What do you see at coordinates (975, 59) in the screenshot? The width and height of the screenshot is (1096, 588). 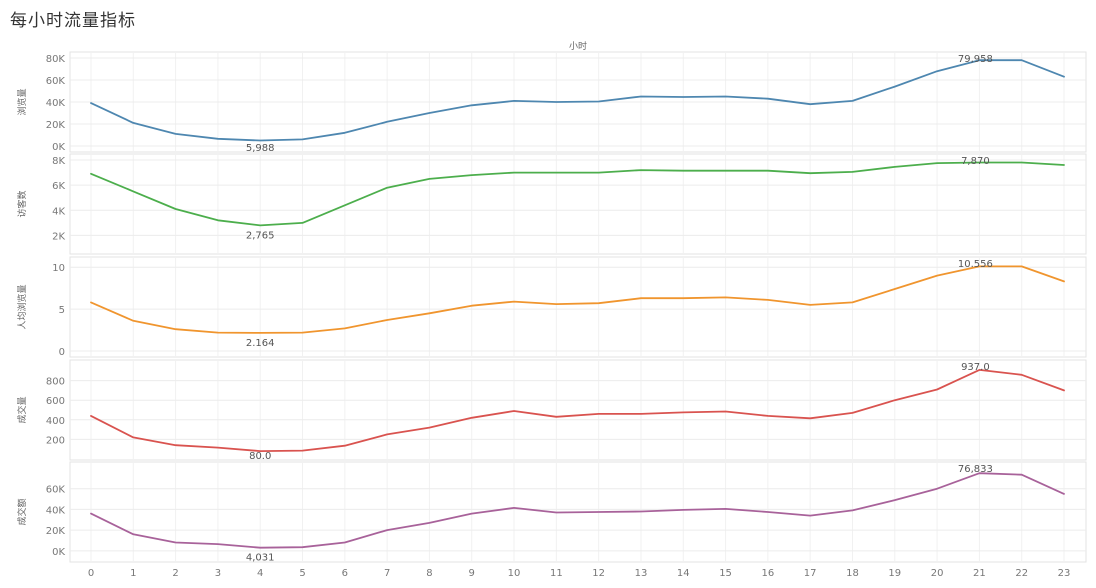 I see `max-label: 79,958` at bounding box center [975, 59].